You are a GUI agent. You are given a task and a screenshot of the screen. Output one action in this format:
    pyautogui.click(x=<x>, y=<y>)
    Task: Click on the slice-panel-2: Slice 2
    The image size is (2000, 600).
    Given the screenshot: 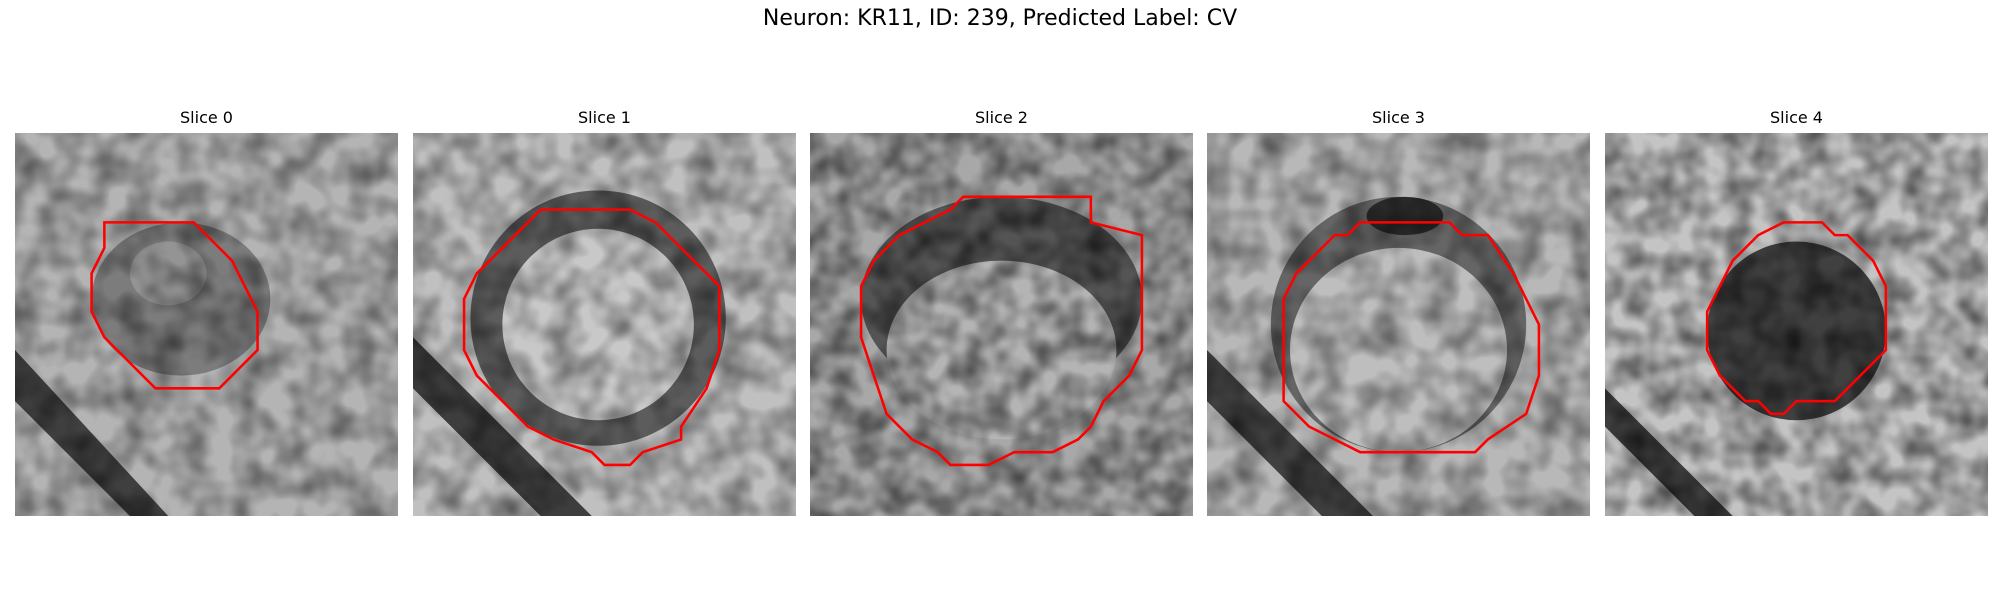 What is the action you would take?
    pyautogui.click(x=1001, y=310)
    